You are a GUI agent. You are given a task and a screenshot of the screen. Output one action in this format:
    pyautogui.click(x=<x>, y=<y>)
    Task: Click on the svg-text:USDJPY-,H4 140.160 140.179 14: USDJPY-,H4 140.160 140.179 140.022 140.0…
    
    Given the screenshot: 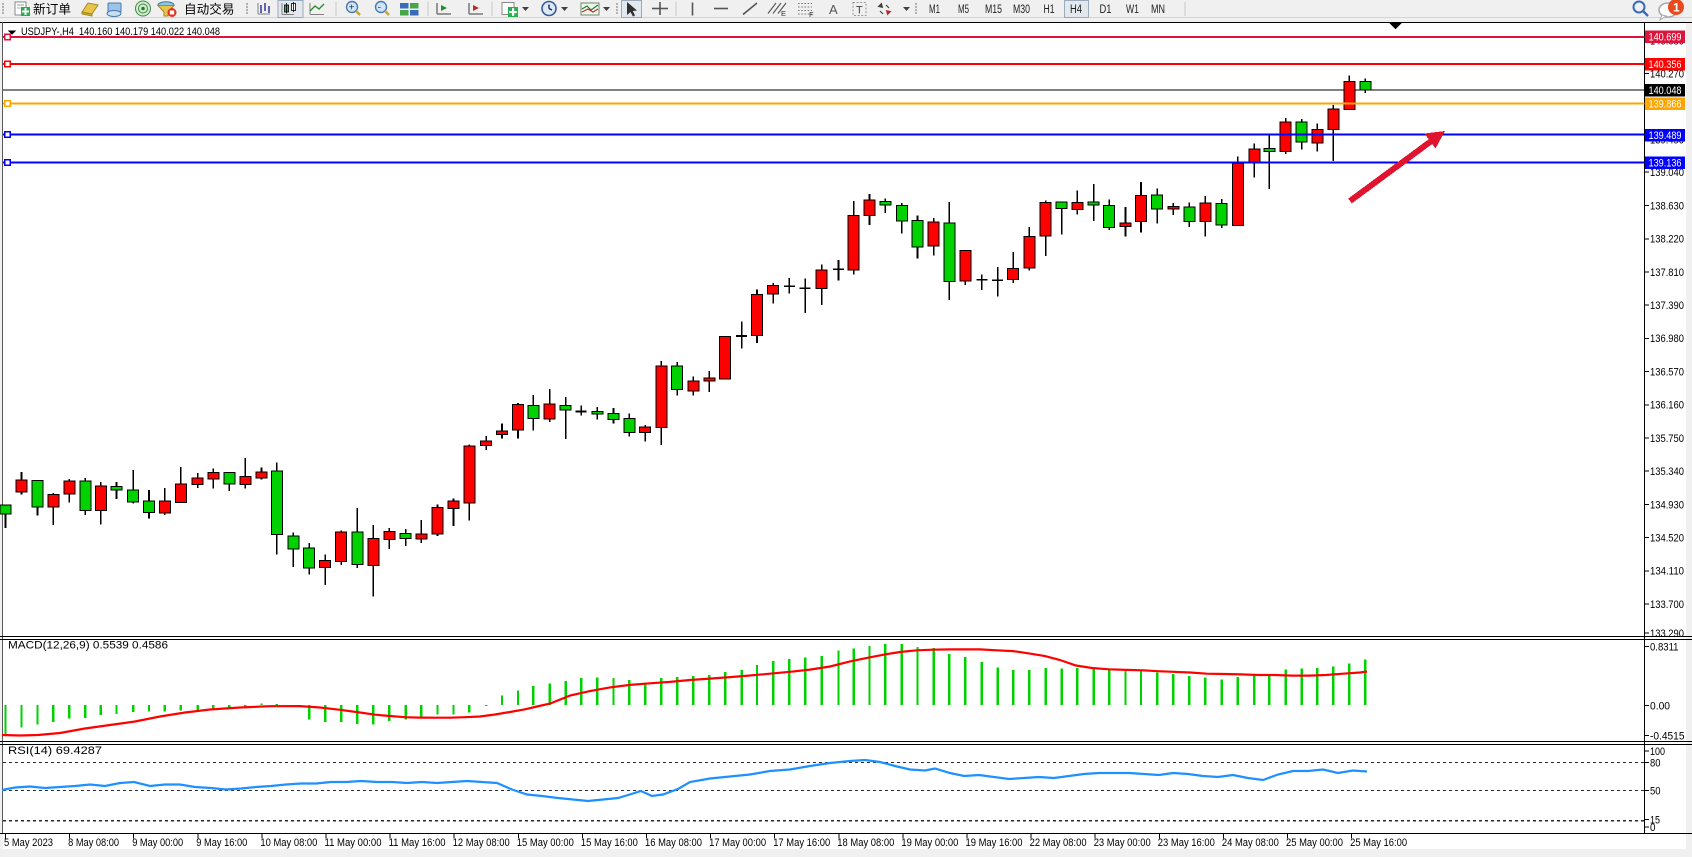 What is the action you would take?
    pyautogui.click(x=120, y=32)
    